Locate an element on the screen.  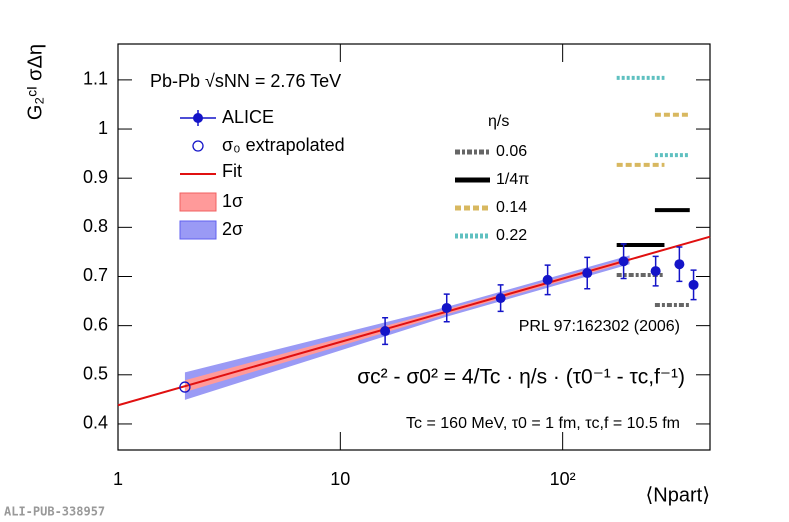
y-tick-label: 1 is located at coordinates (103, 128).